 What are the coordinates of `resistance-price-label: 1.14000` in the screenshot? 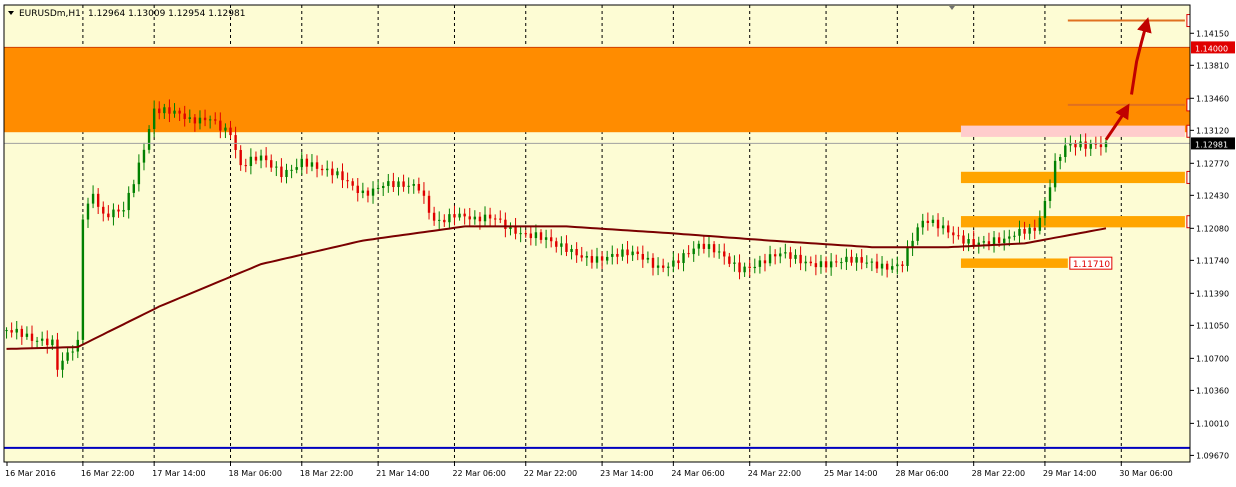 It's located at (1211, 48).